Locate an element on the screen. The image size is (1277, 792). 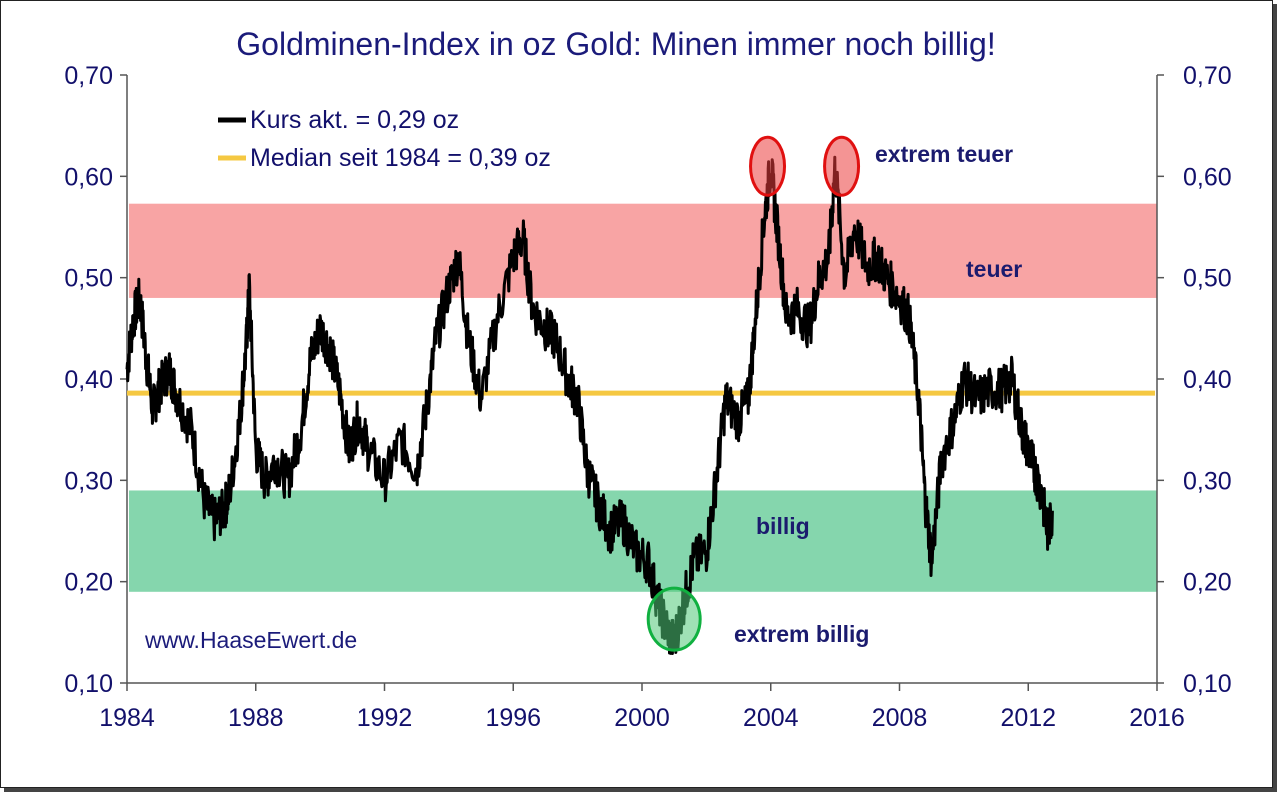
y-tick-label-left: 0,10 is located at coordinates (88, 684).